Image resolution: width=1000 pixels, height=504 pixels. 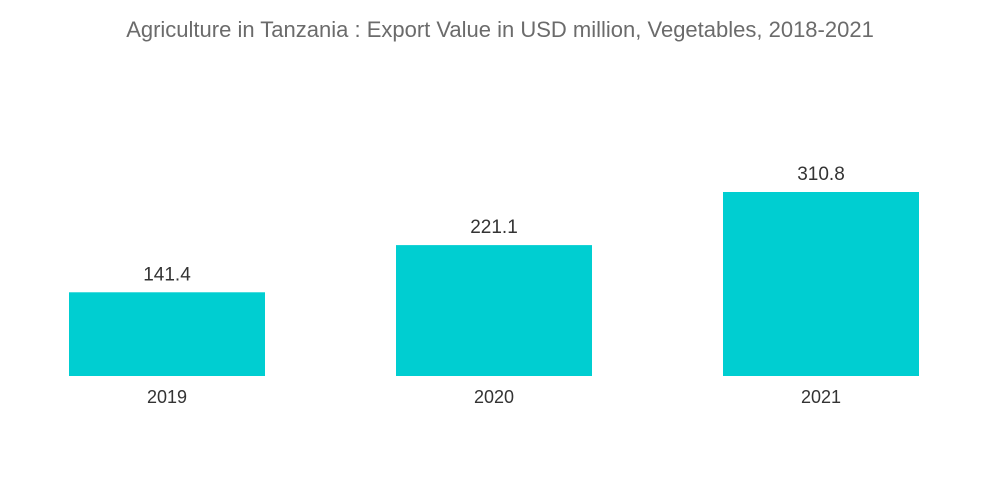 What do you see at coordinates (821, 174) in the screenshot?
I see `value-label-2021: 310.8` at bounding box center [821, 174].